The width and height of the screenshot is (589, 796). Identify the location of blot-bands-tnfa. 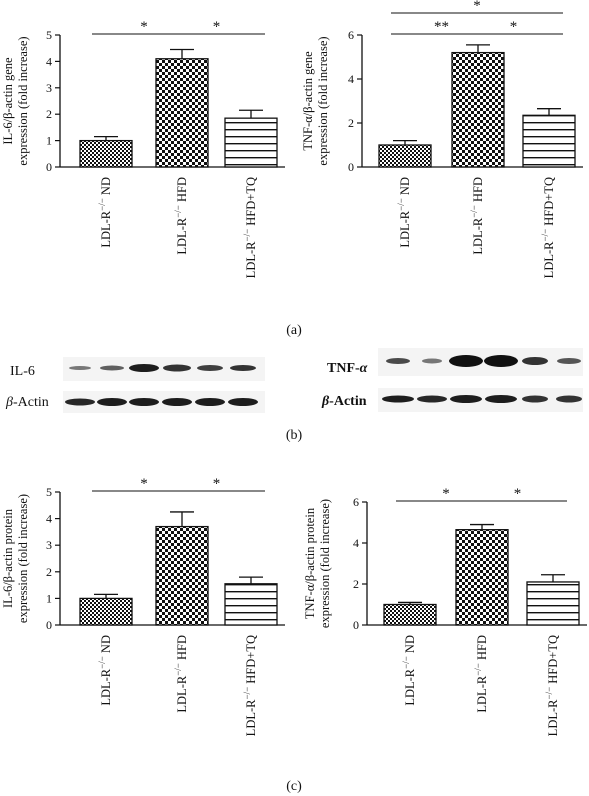
(483, 361).